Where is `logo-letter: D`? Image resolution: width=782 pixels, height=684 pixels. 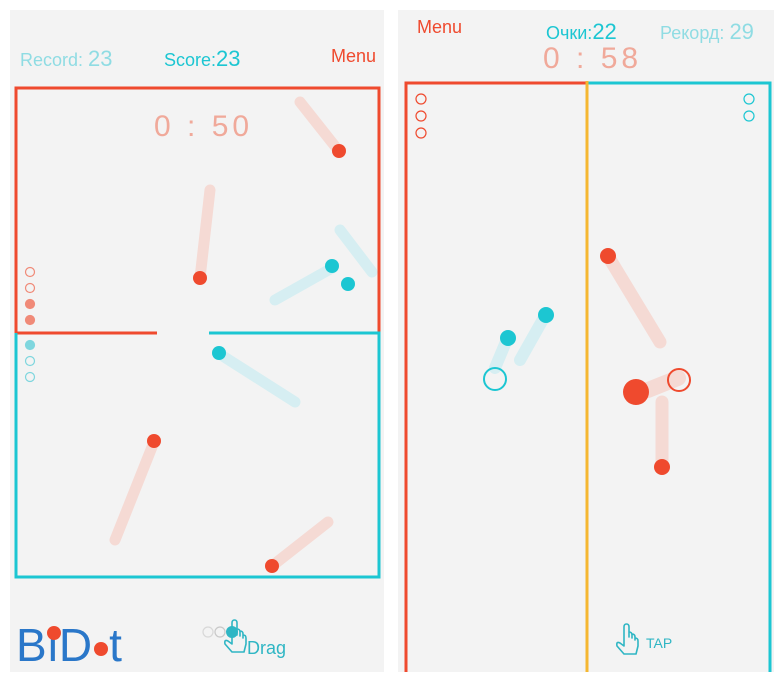
logo-letter: D is located at coordinates (76, 645).